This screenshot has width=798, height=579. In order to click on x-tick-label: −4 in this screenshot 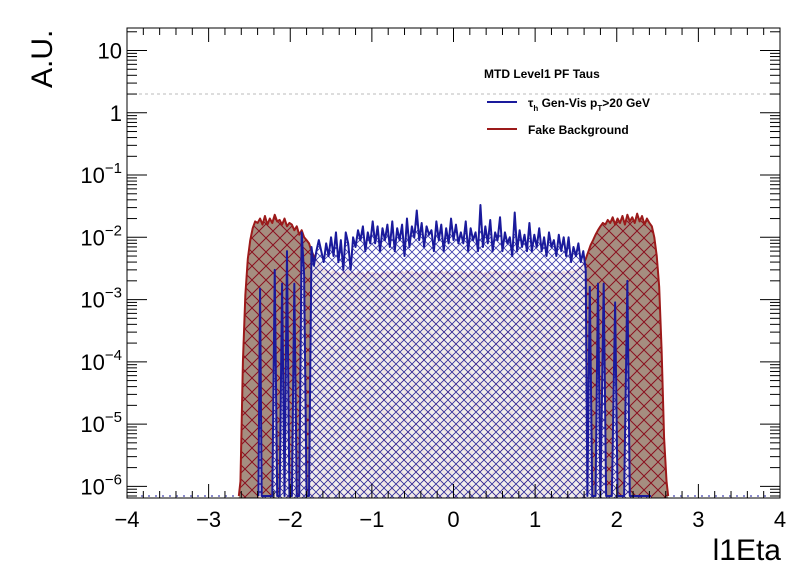, I will do `click(126, 519)`.